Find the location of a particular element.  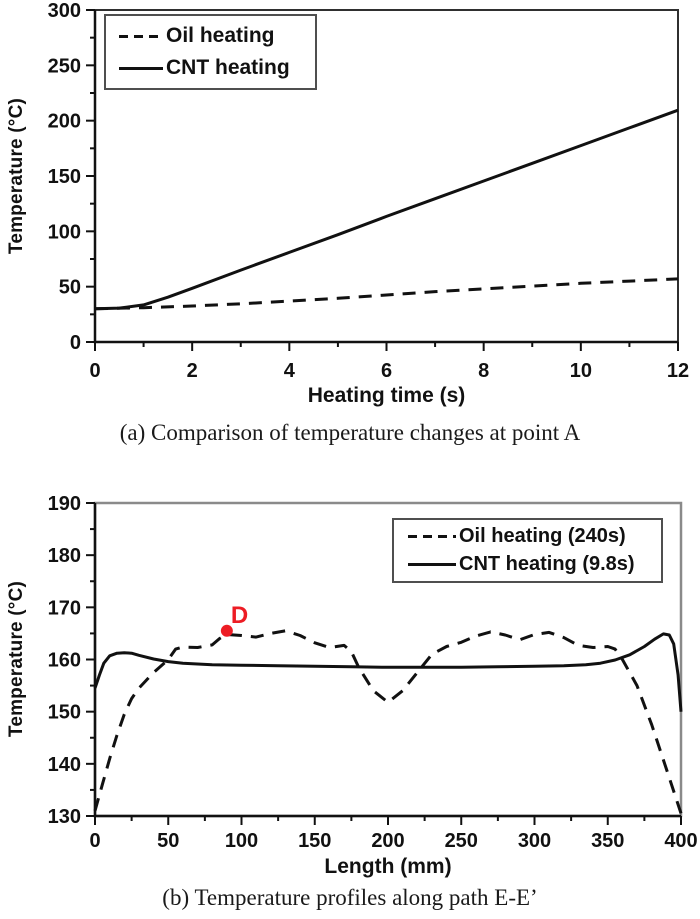

y-tick-label: 160 is located at coordinates (64, 661).